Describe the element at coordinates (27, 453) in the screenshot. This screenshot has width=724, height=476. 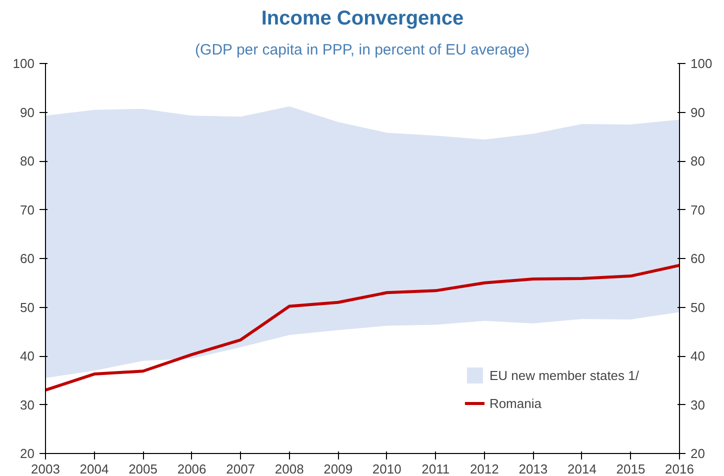
I see `y-tick-label: 20` at that location.